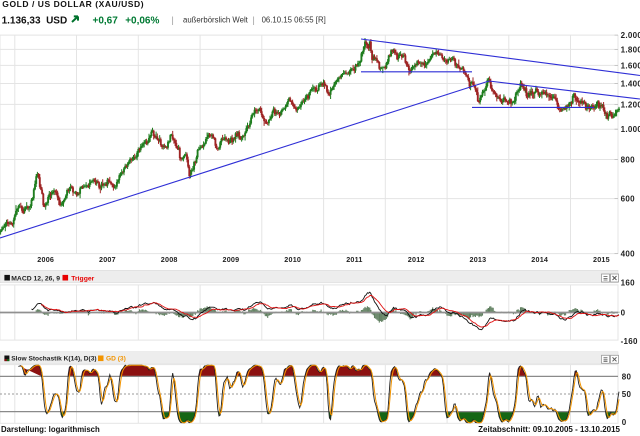 The height and width of the screenshot is (436, 640). I want to click on svg-text: 600, so click(628, 199).